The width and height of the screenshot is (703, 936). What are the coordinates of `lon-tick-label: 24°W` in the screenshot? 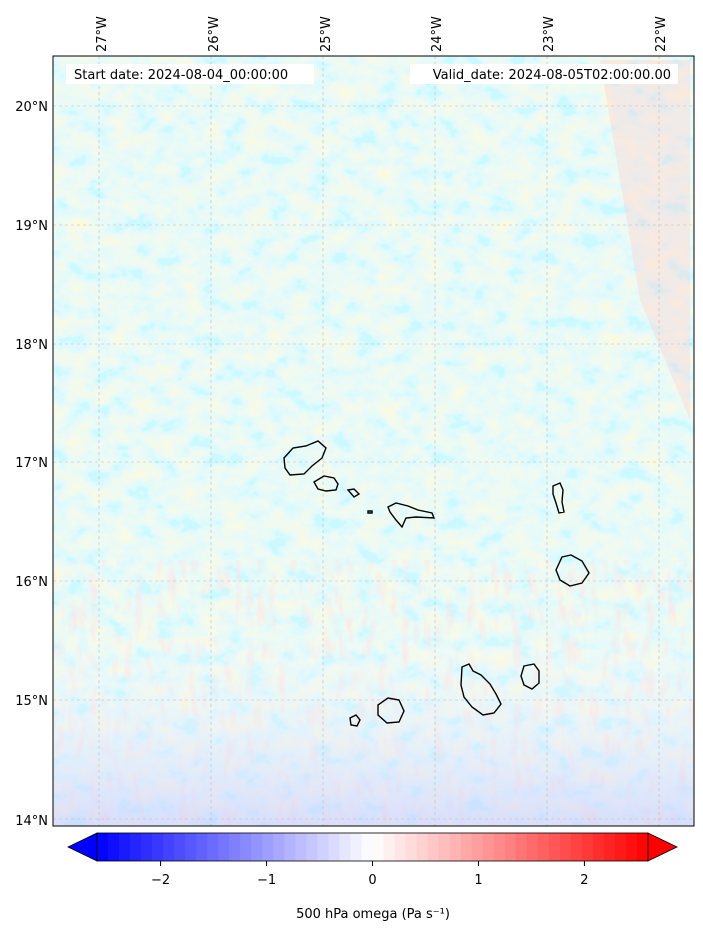 It's located at (437, 34).